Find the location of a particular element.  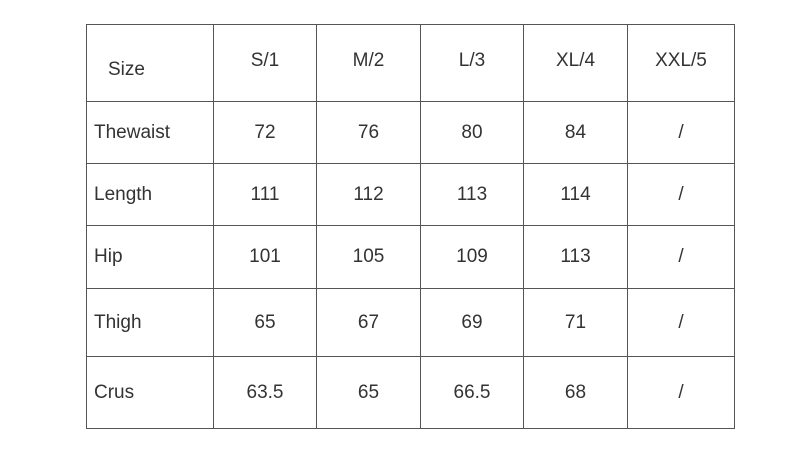

column-header: Size is located at coordinates (150, 63).